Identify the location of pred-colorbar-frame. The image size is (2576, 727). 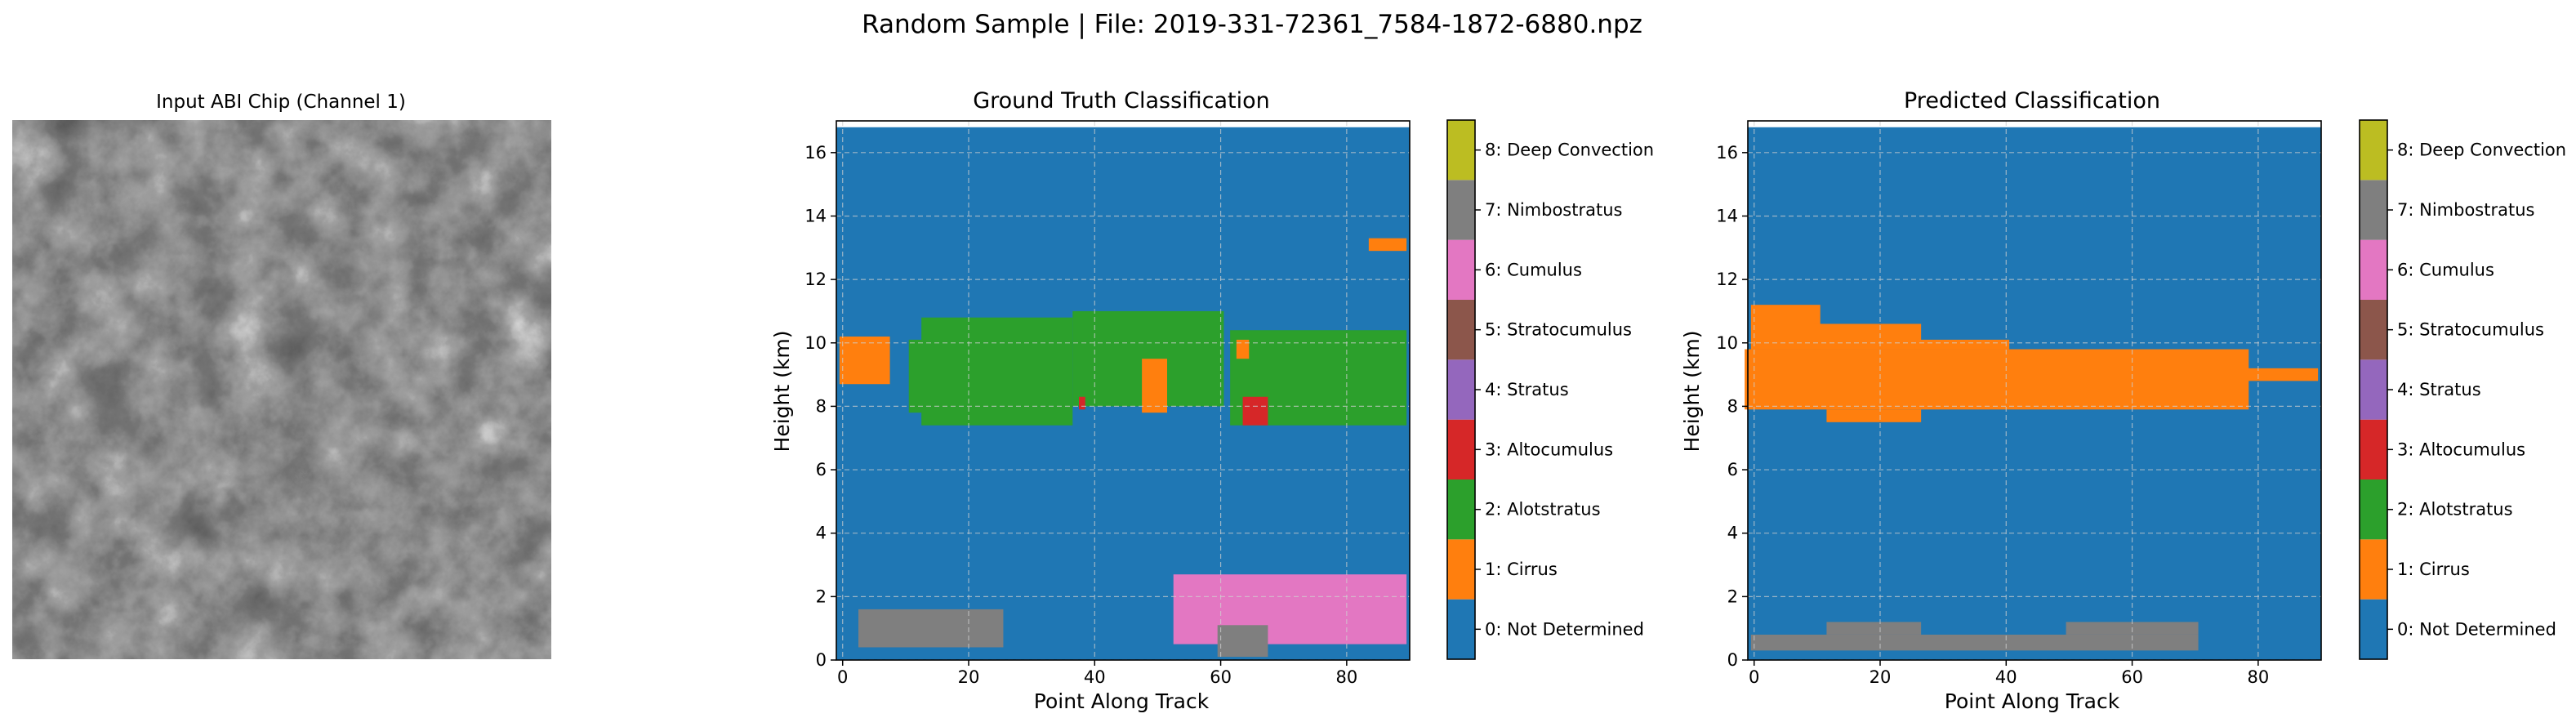
(2373, 389).